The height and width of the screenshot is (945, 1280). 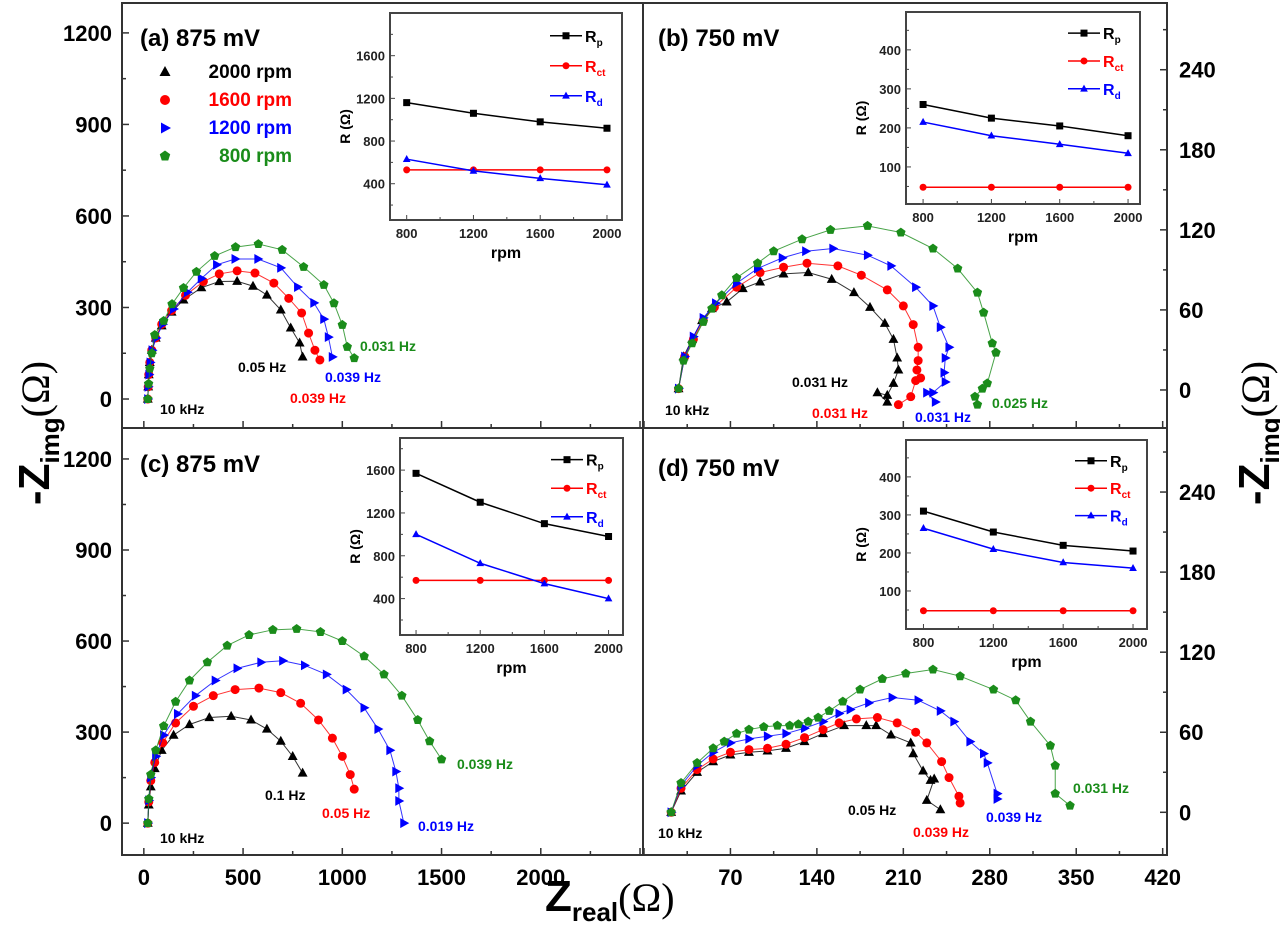 What do you see at coordinates (255, 156) in the screenshot?
I see `legend-label: 800 rpm` at bounding box center [255, 156].